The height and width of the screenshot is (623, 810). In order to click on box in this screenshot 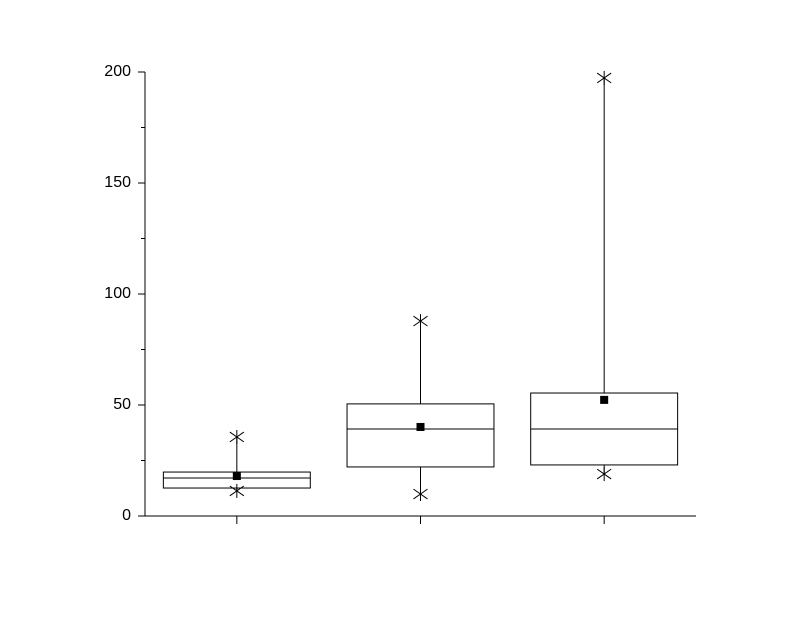, I will do `click(420, 435)`.